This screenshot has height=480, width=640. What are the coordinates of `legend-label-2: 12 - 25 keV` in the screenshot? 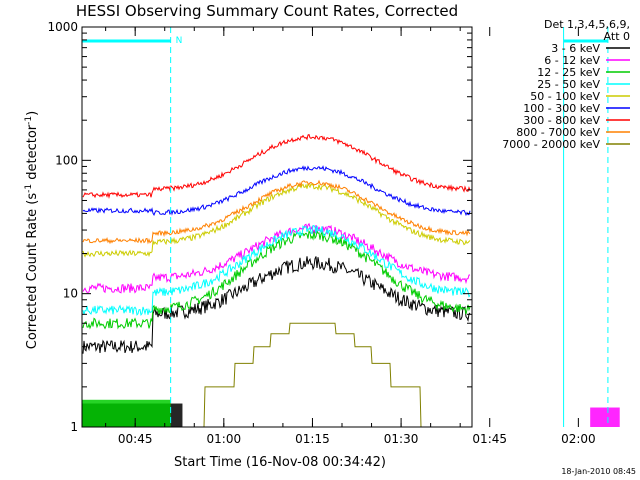 It's located at (568, 72).